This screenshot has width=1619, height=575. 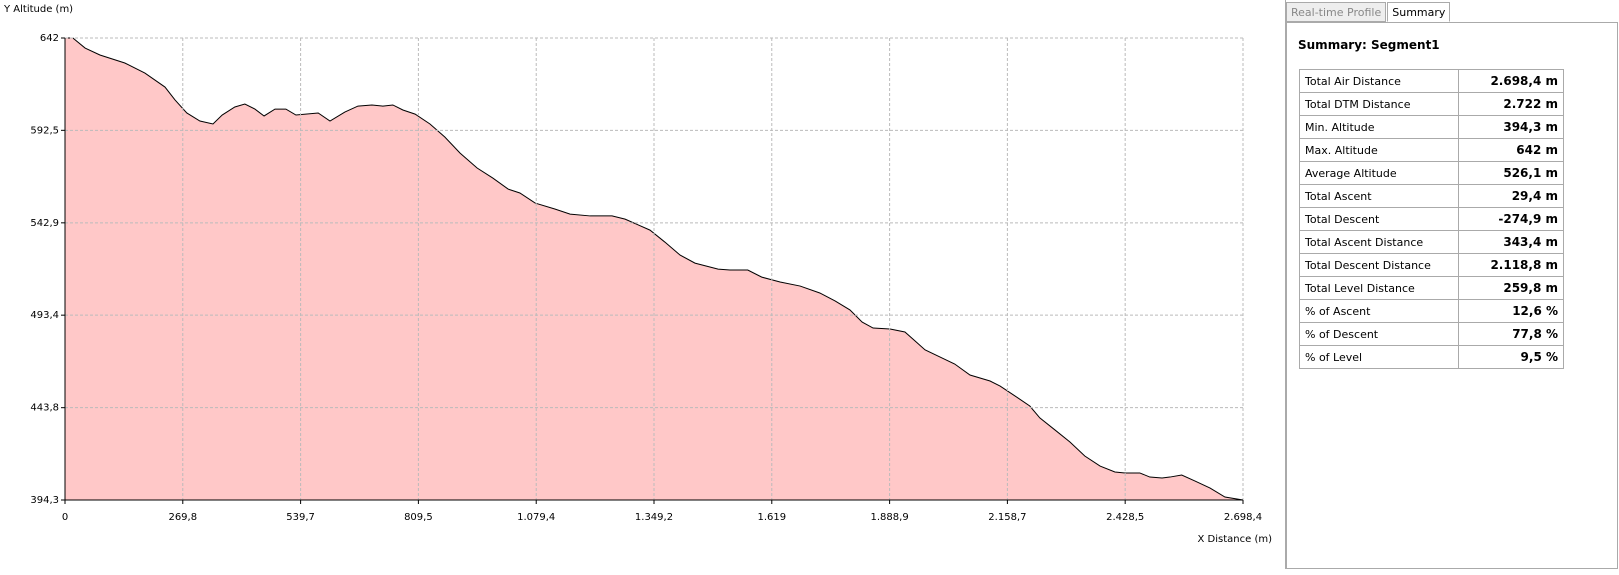 I want to click on row-value: -274,9 m, so click(x=1511, y=219).